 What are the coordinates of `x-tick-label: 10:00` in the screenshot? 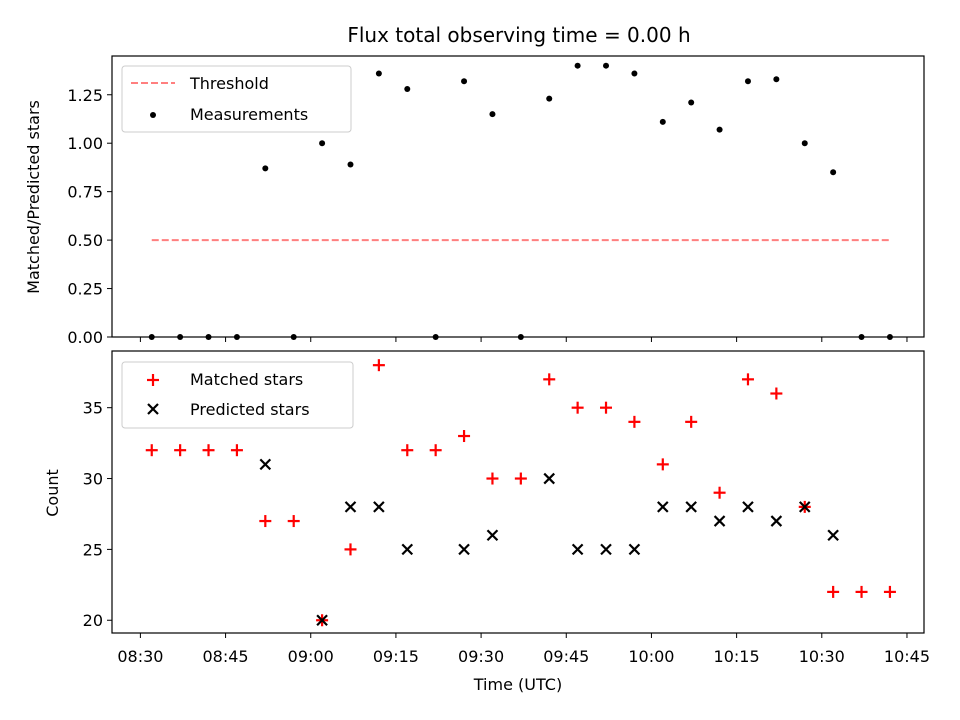 It's located at (651, 656).